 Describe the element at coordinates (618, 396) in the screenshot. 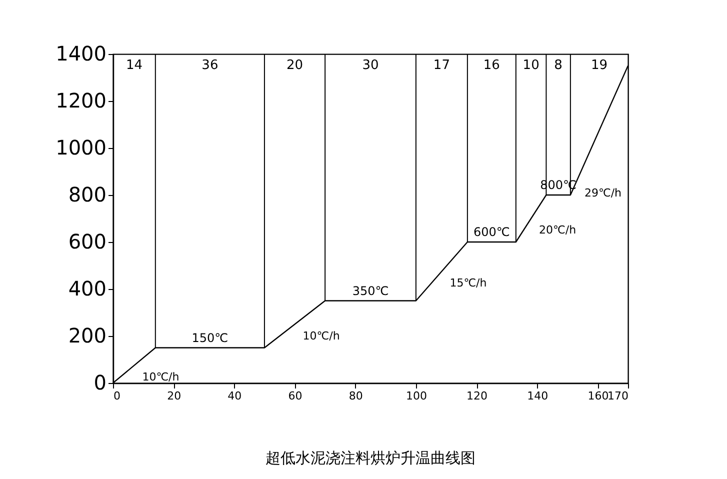

I see `x-tick-label: 170` at that location.